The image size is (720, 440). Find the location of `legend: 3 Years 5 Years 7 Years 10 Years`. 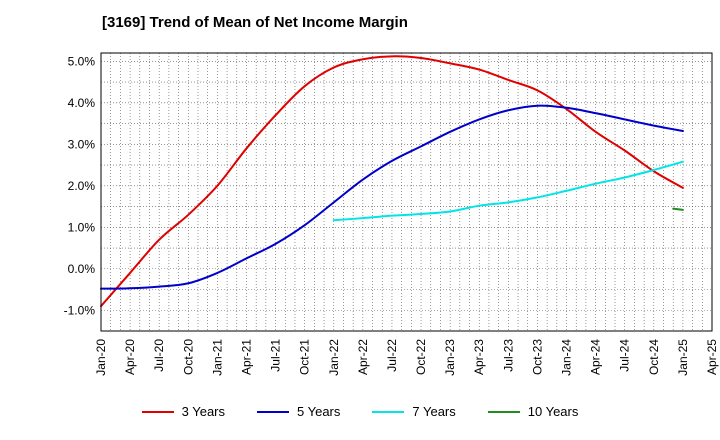

legend: 3 Years 5 Years 7 Years 10 Years is located at coordinates (360, 411).